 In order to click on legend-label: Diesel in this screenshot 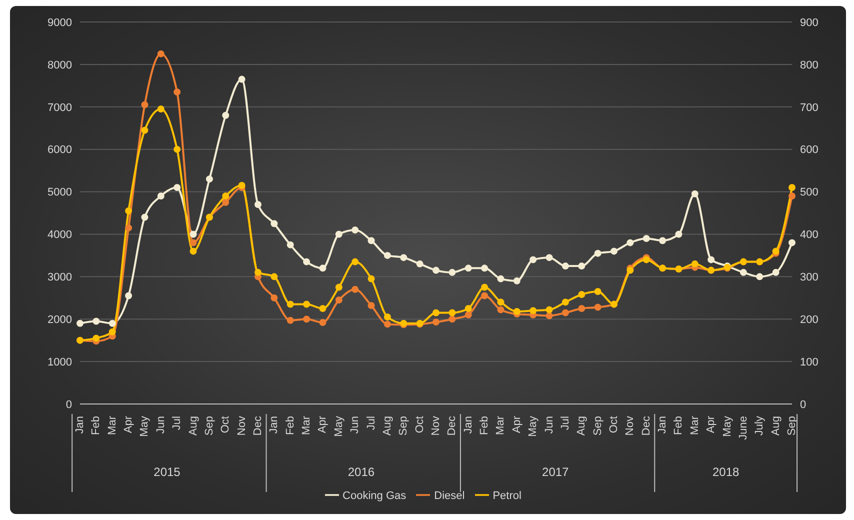, I will do `click(449, 496)`.